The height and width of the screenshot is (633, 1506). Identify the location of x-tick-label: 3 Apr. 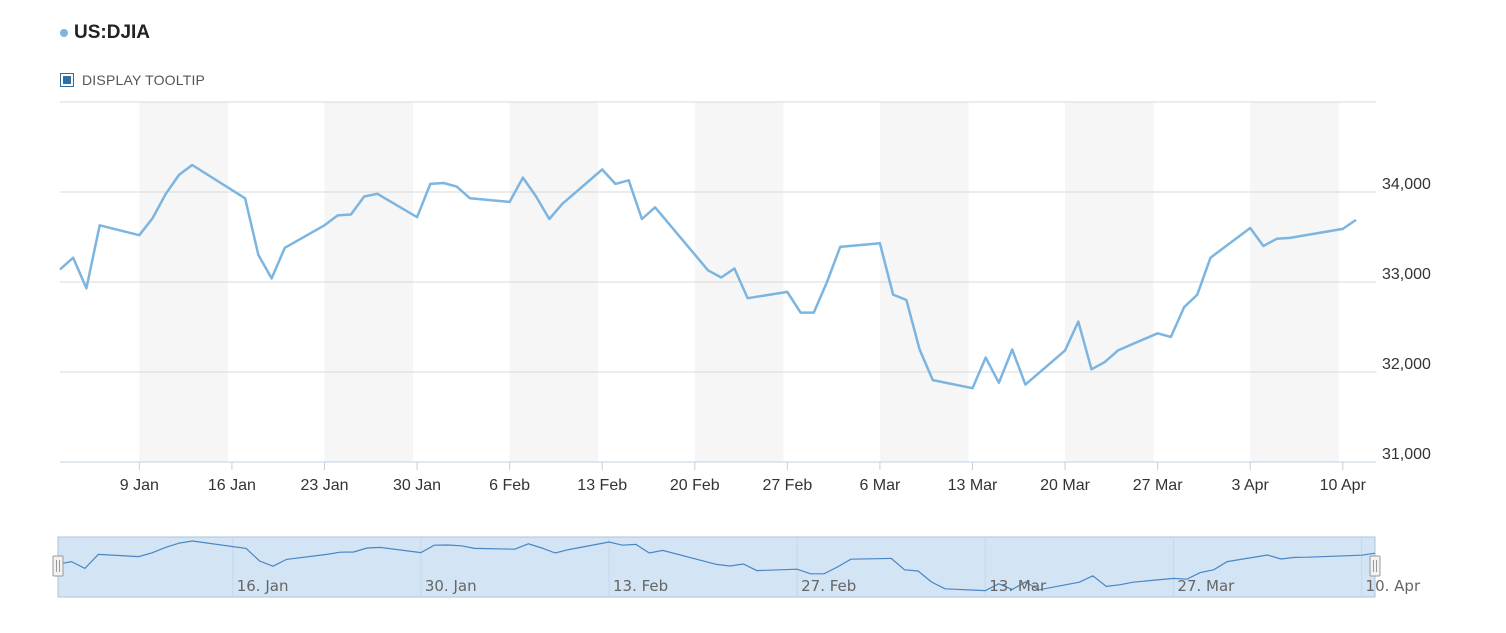
(1251, 485).